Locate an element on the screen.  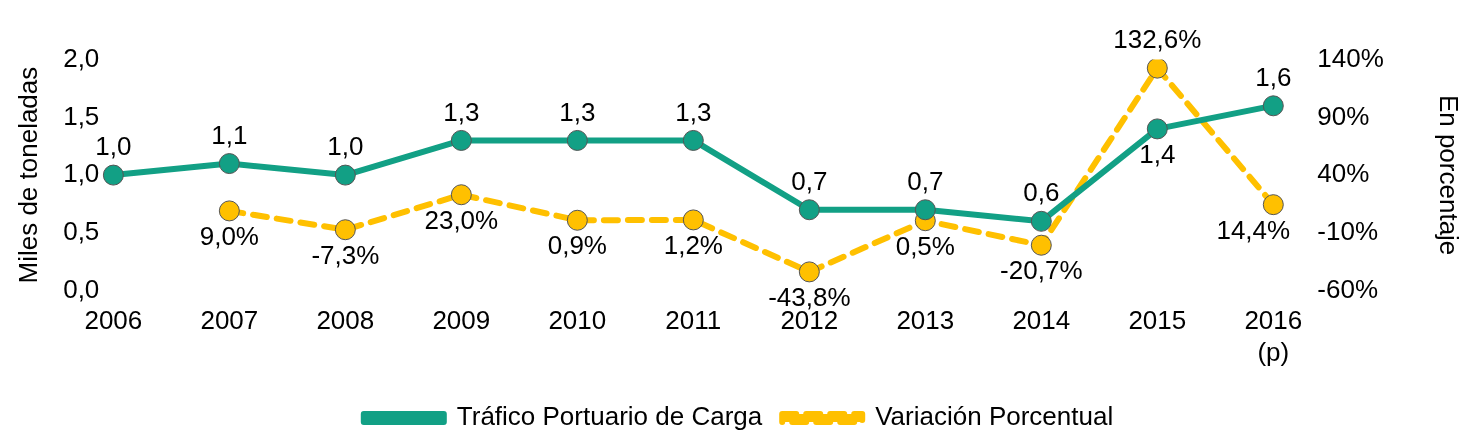
y2-axis-title: En porcentaje is located at coordinates (1449, 175).